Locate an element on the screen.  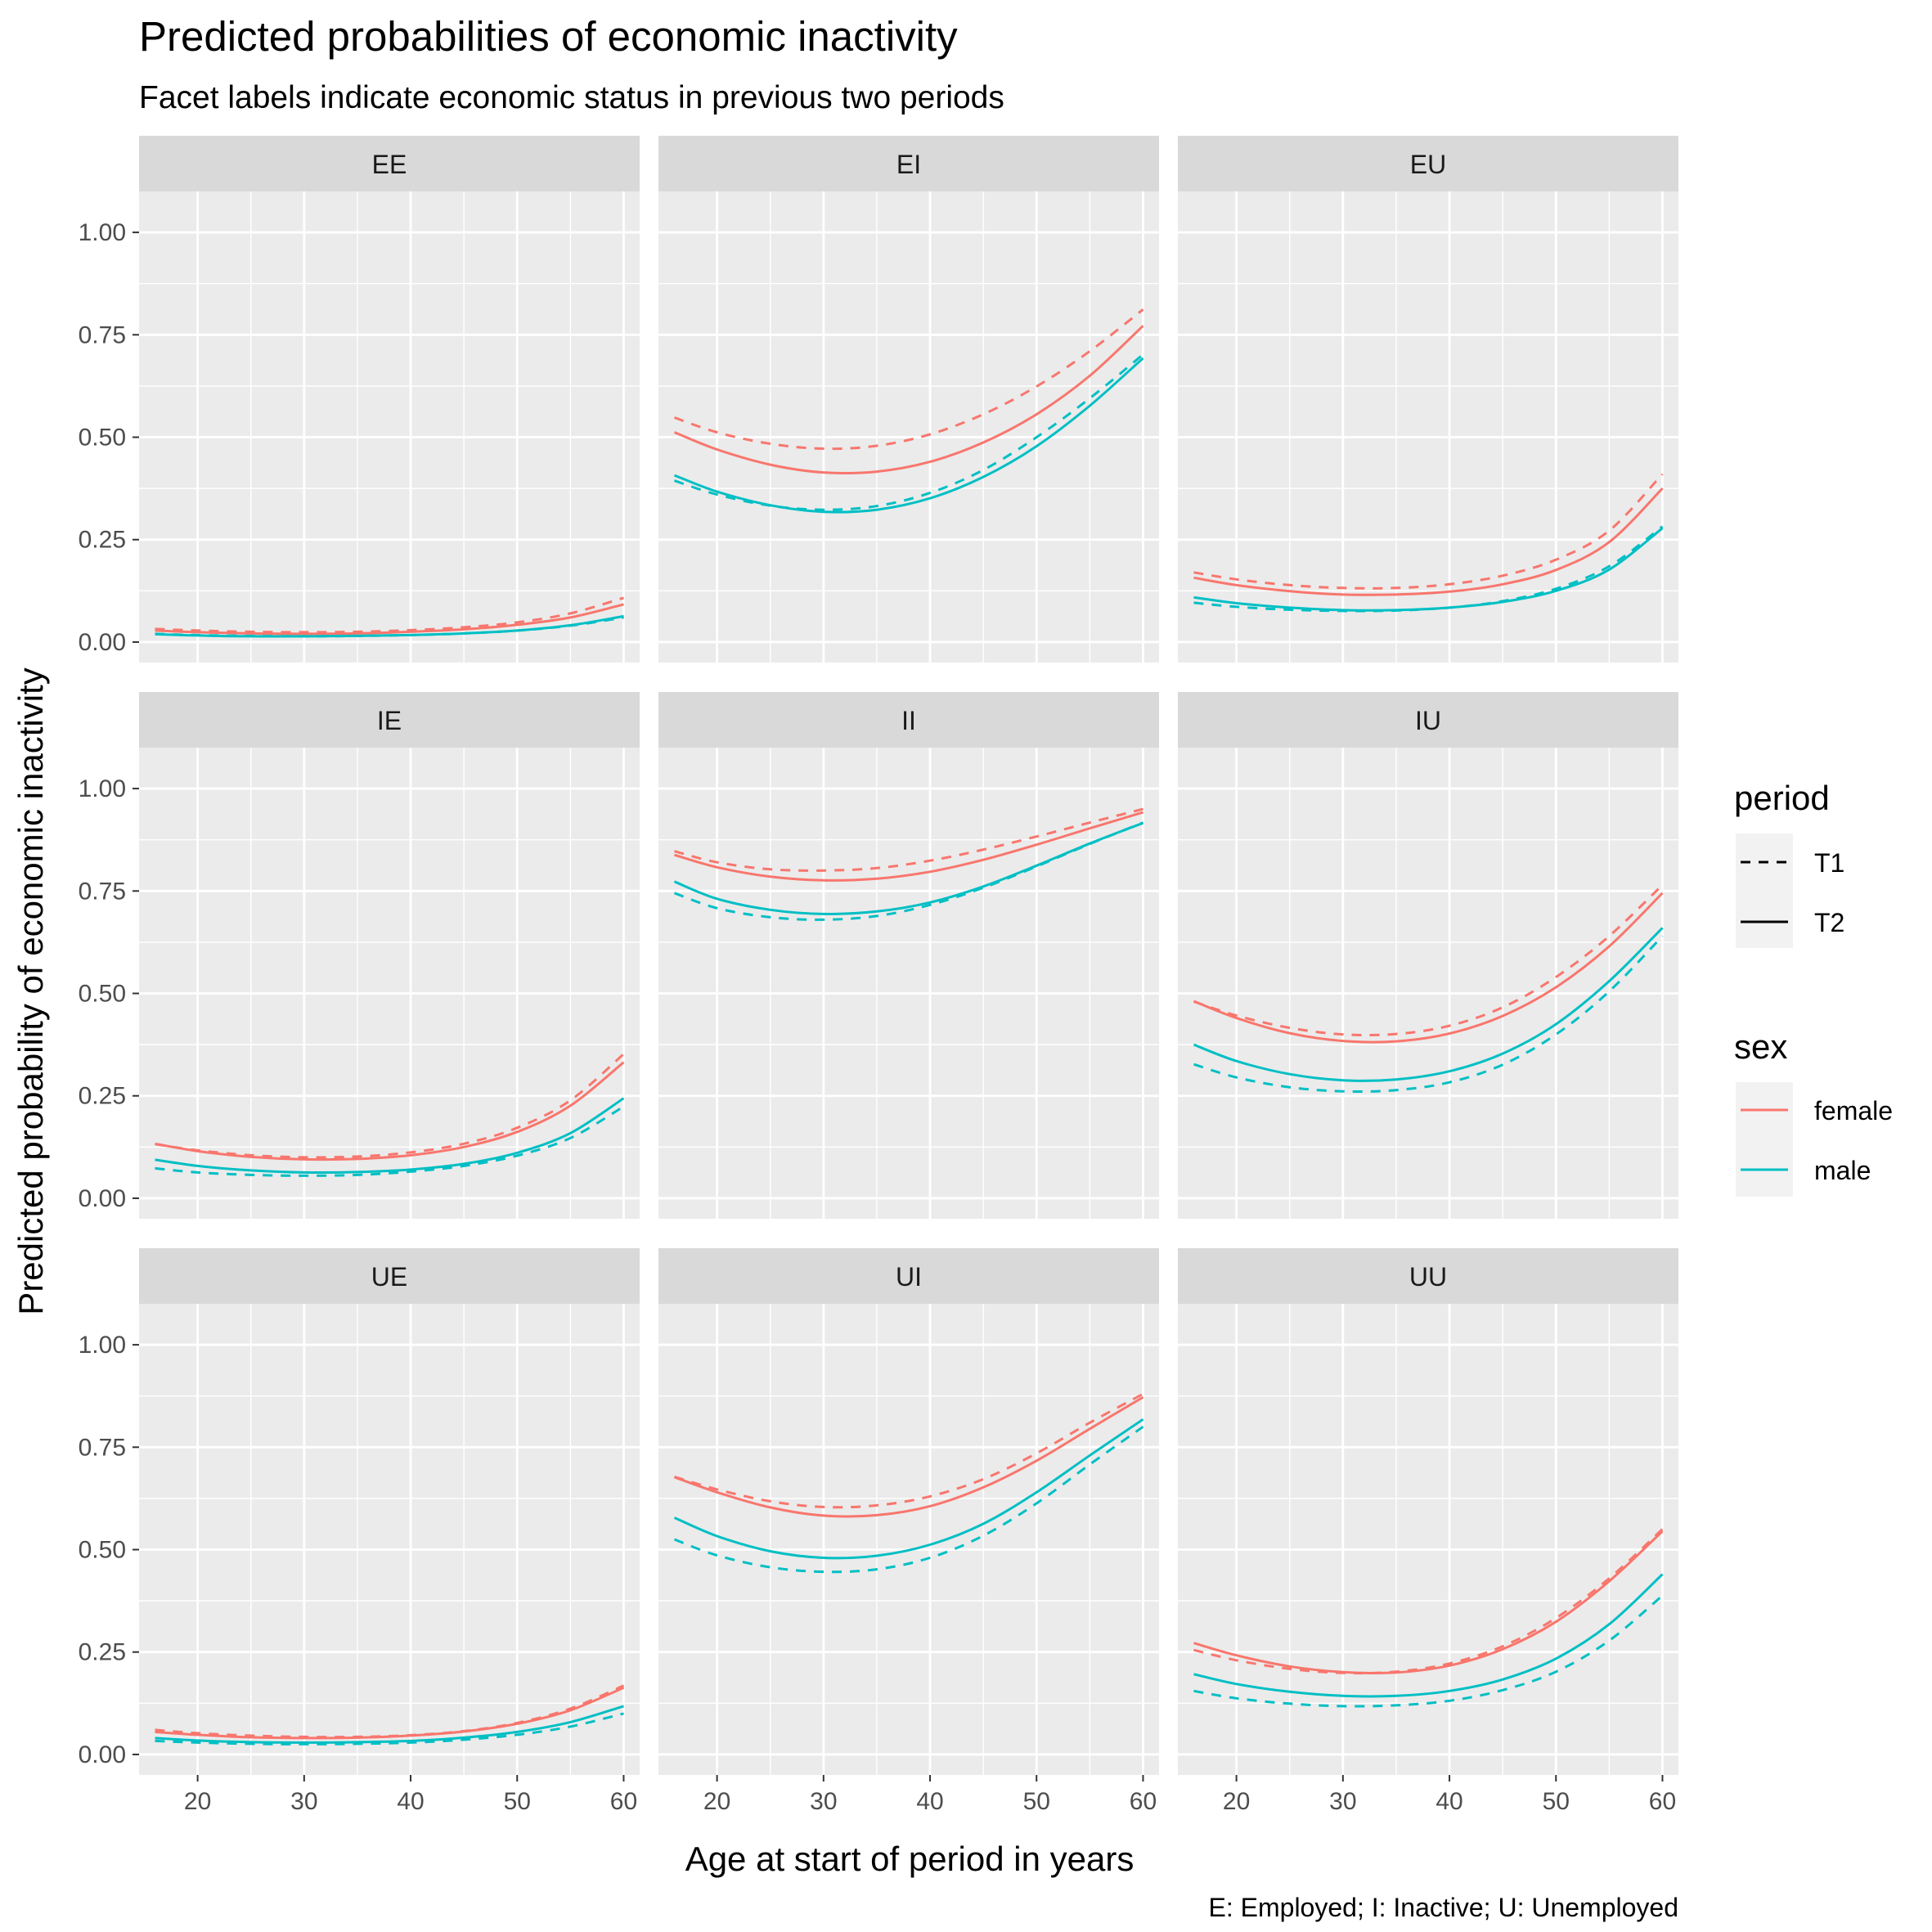
panel-background-iu is located at coordinates (1428, 984).